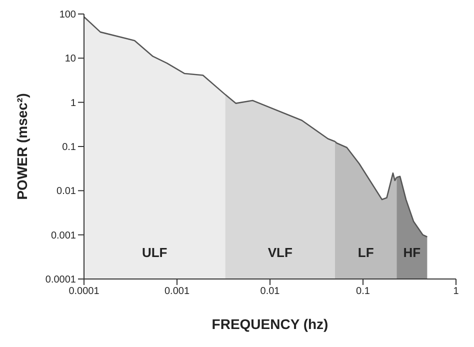 Image resolution: width=474 pixels, height=347 pixels. What do you see at coordinates (73, 103) in the screenshot?
I see `y-tick-label: 1` at bounding box center [73, 103].